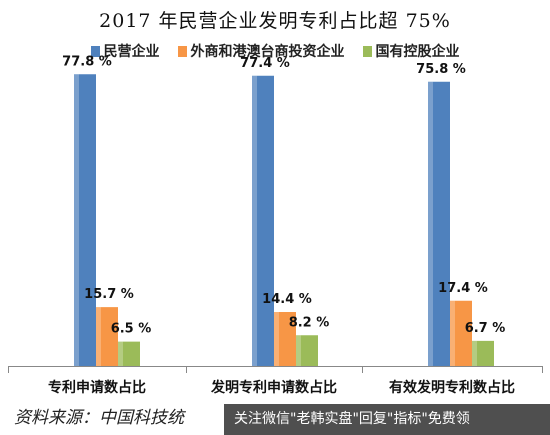  What do you see at coordinates (131, 52) in the screenshot?
I see `legend-label-private: 民营企业` at bounding box center [131, 52].